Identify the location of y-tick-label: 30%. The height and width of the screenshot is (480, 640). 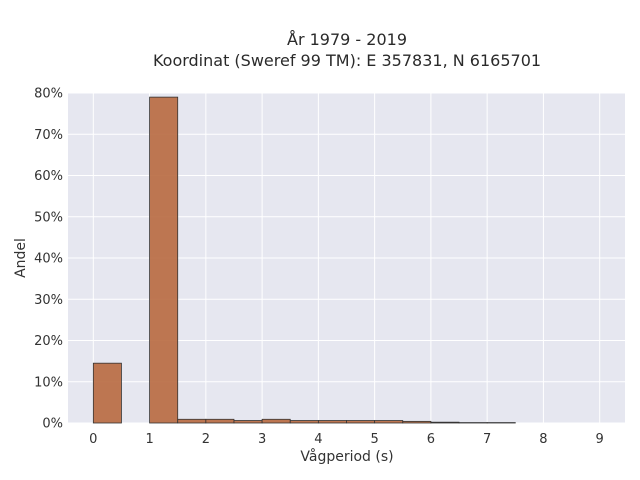
(48, 300).